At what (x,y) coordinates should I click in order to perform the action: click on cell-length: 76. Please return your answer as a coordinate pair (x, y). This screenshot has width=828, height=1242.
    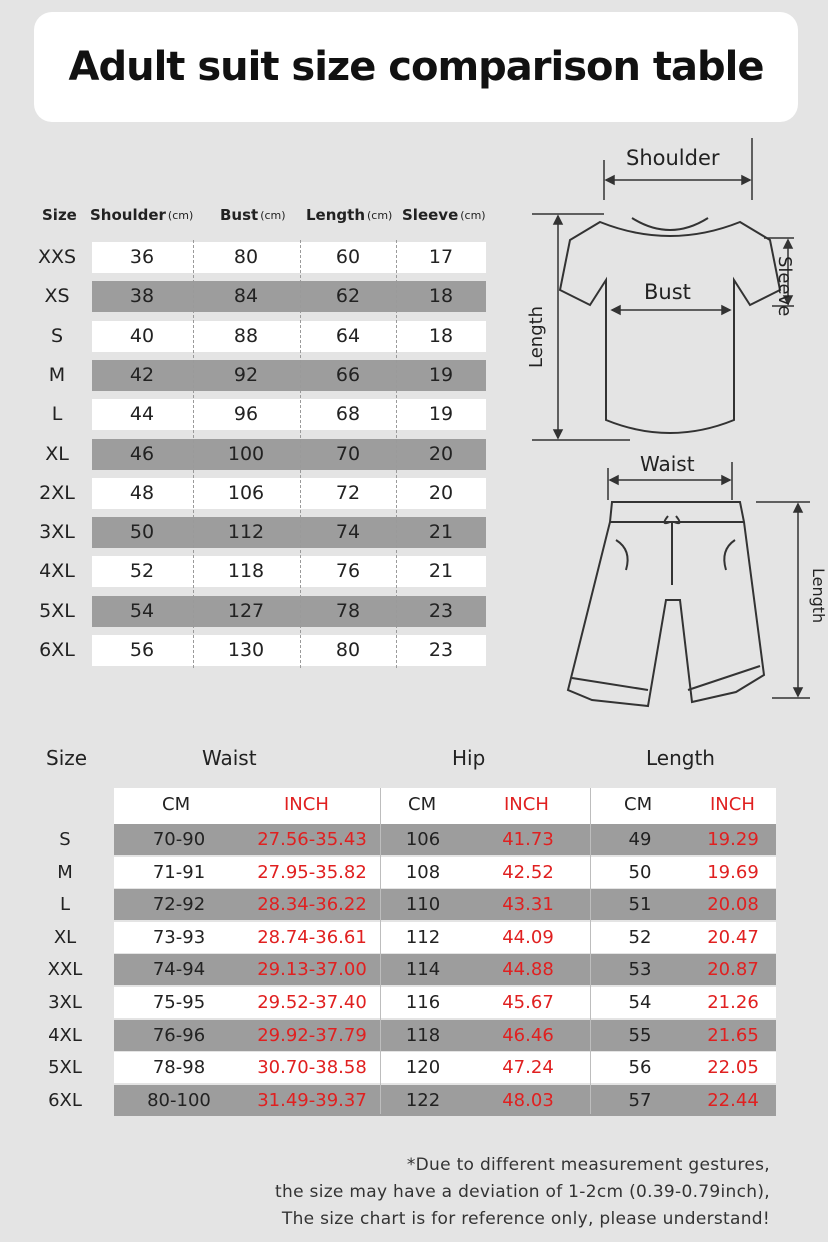
    Looking at the image, I should click on (348, 571).